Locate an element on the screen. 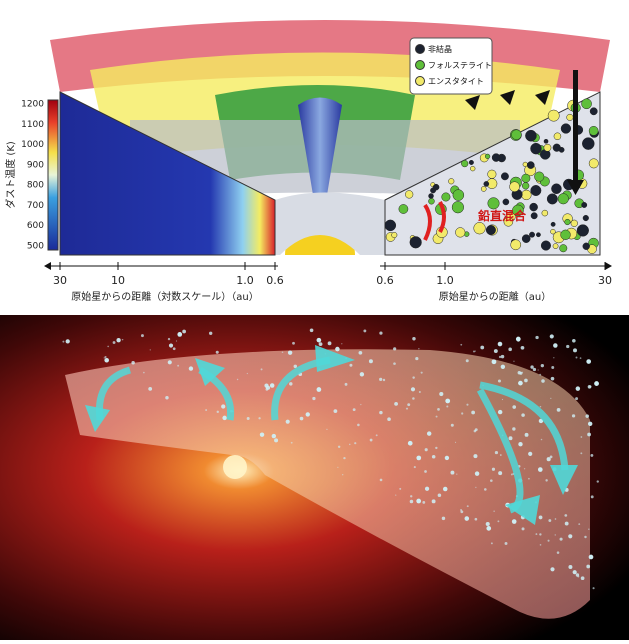  left-axis-tick-label: 1.0 is located at coordinates (245, 280).